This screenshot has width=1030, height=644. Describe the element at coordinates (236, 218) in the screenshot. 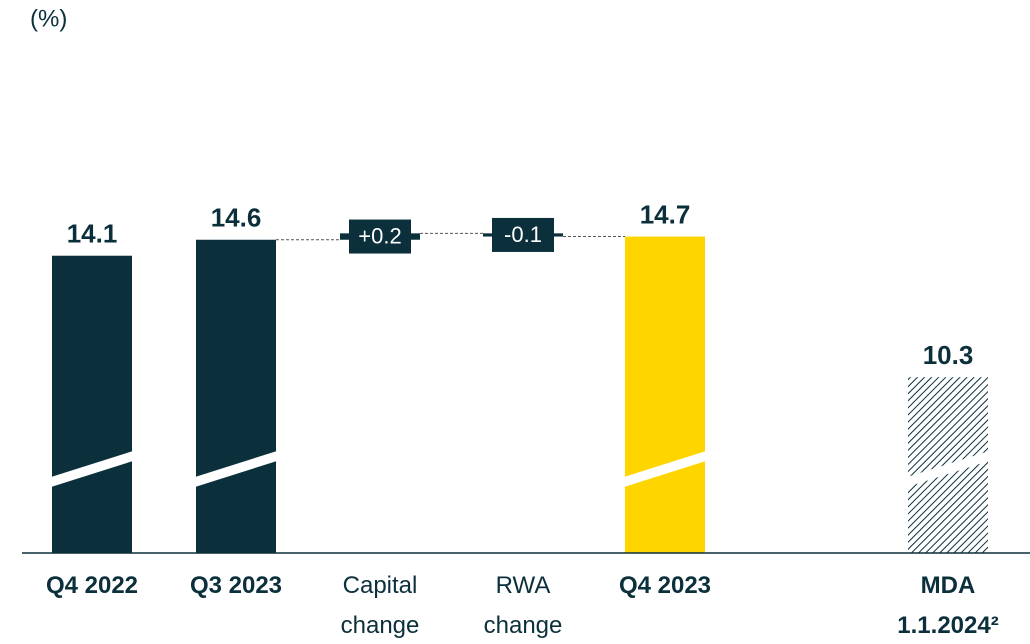

I see `value-label: 14.6` at that location.